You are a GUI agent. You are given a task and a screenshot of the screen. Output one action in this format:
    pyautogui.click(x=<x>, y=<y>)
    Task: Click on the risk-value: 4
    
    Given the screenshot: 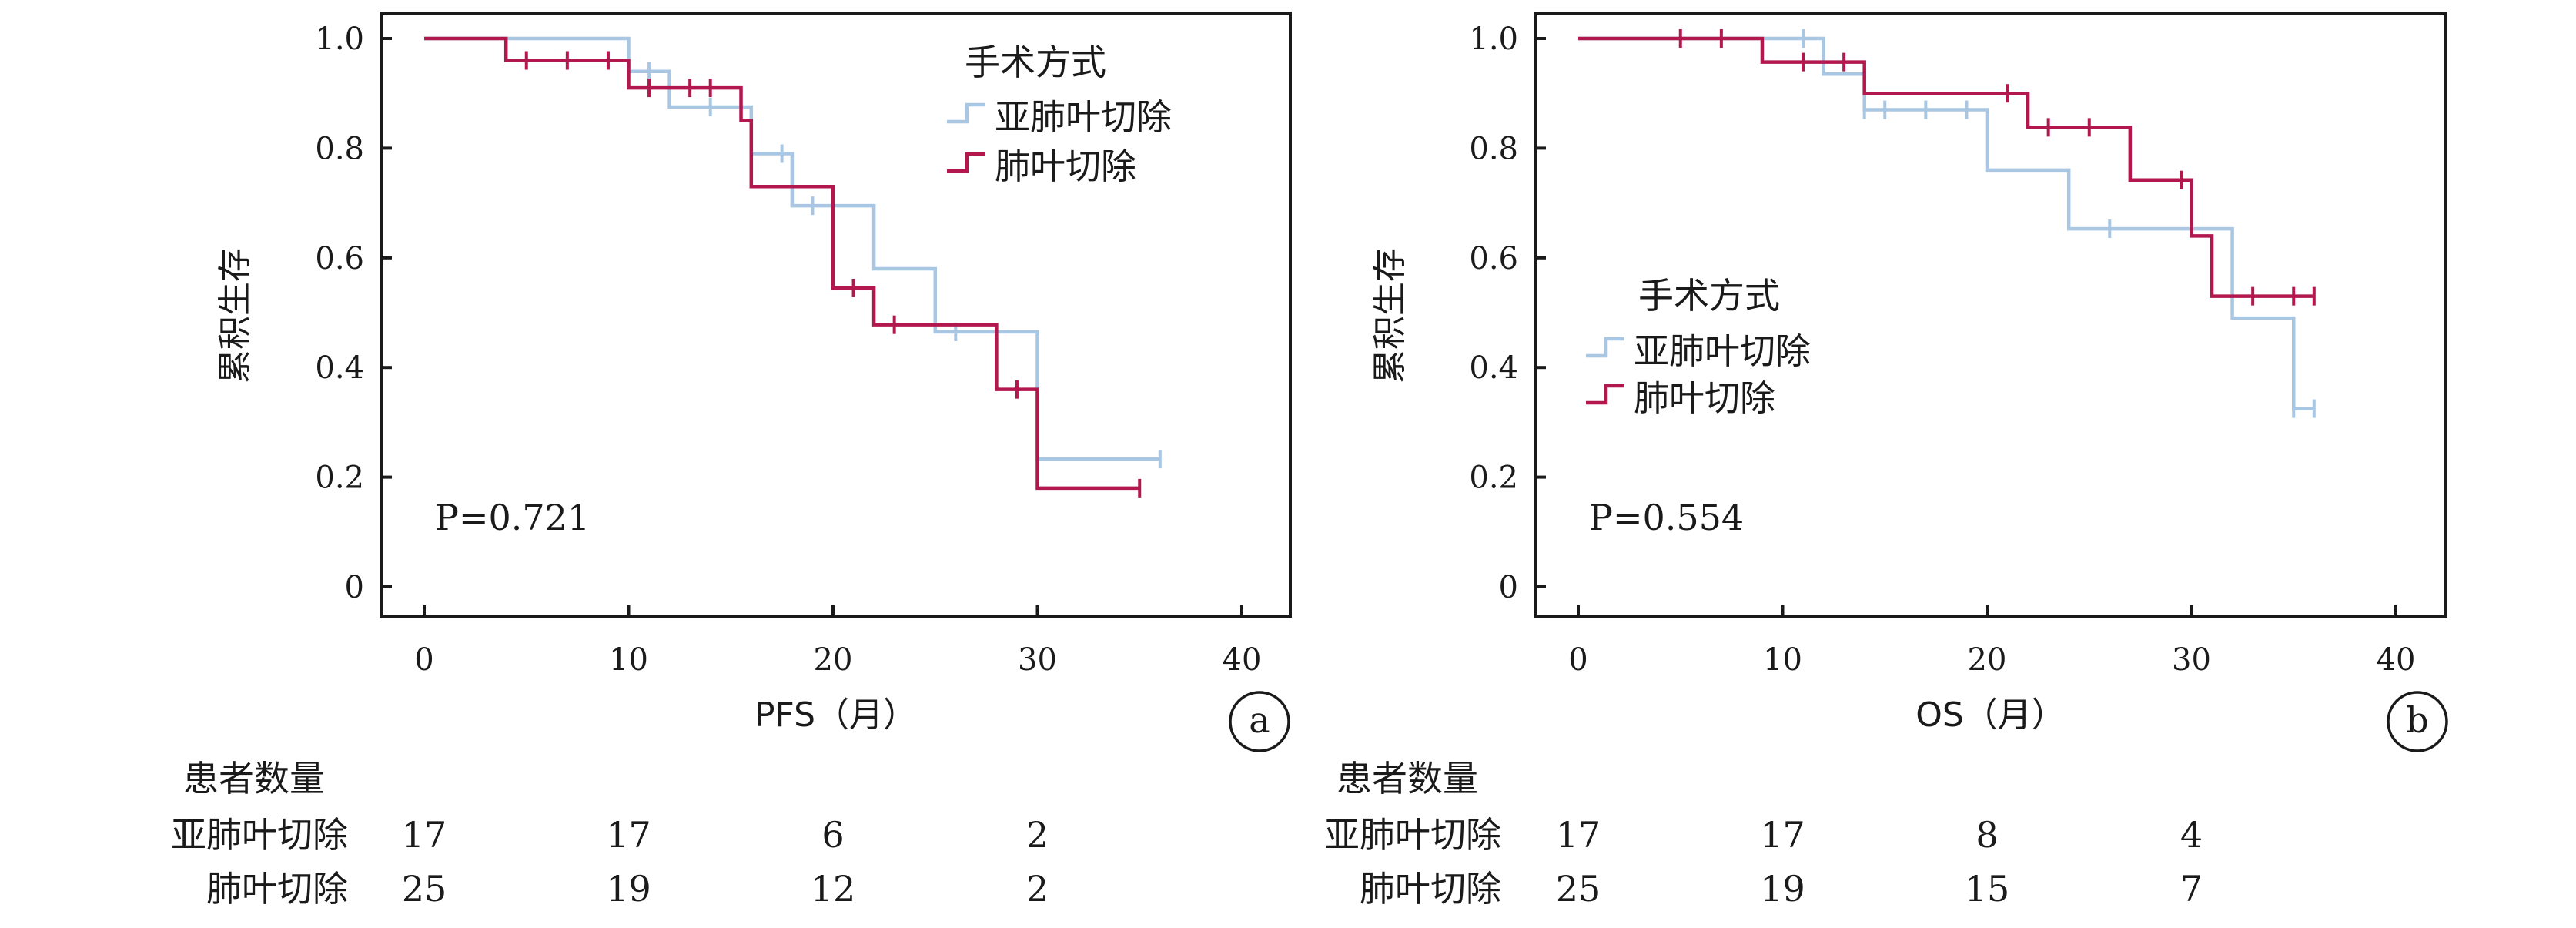 What is the action you would take?
    pyautogui.click(x=2192, y=835)
    